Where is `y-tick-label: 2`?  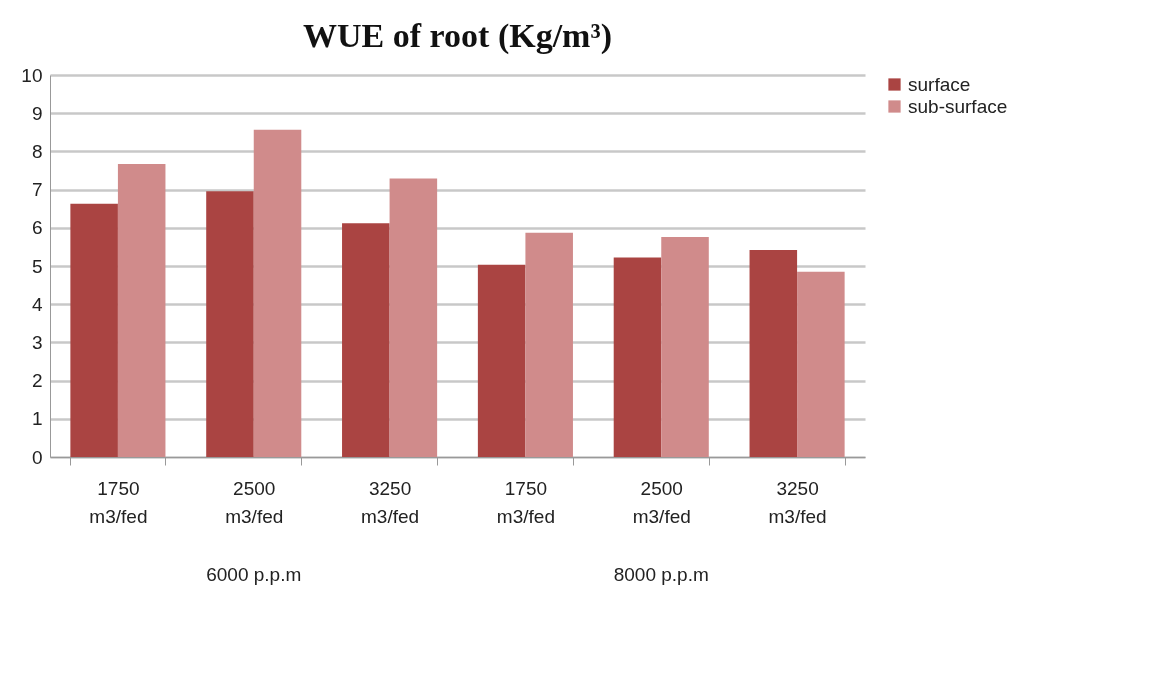
y-tick-label: 2 is located at coordinates (37, 381).